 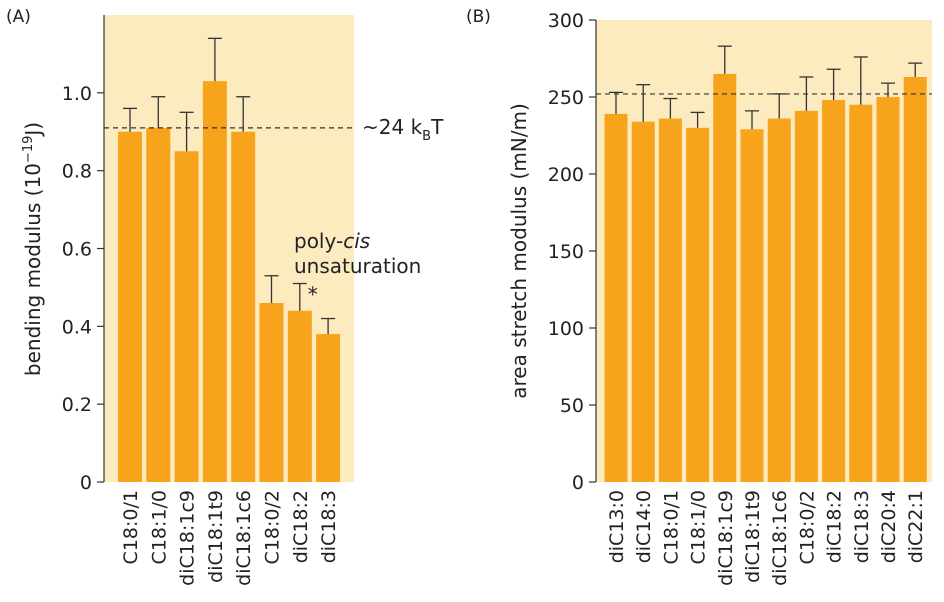 I want to click on category-label: diC13:0, so click(x=617, y=526).